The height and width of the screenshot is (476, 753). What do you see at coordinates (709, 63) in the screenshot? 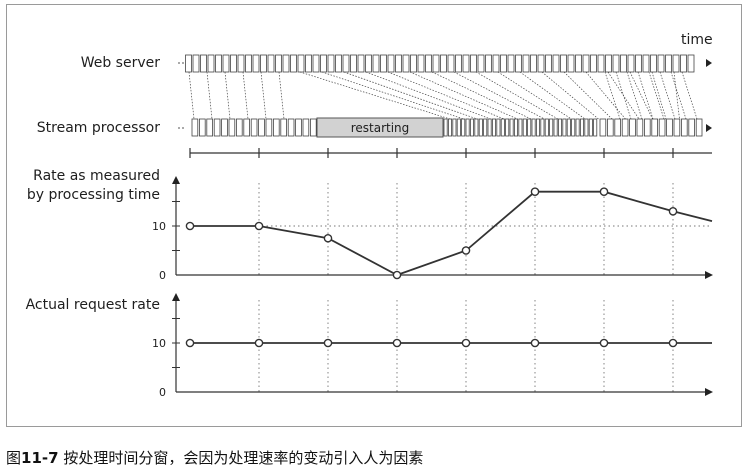
I see `web-track-arrow` at bounding box center [709, 63].